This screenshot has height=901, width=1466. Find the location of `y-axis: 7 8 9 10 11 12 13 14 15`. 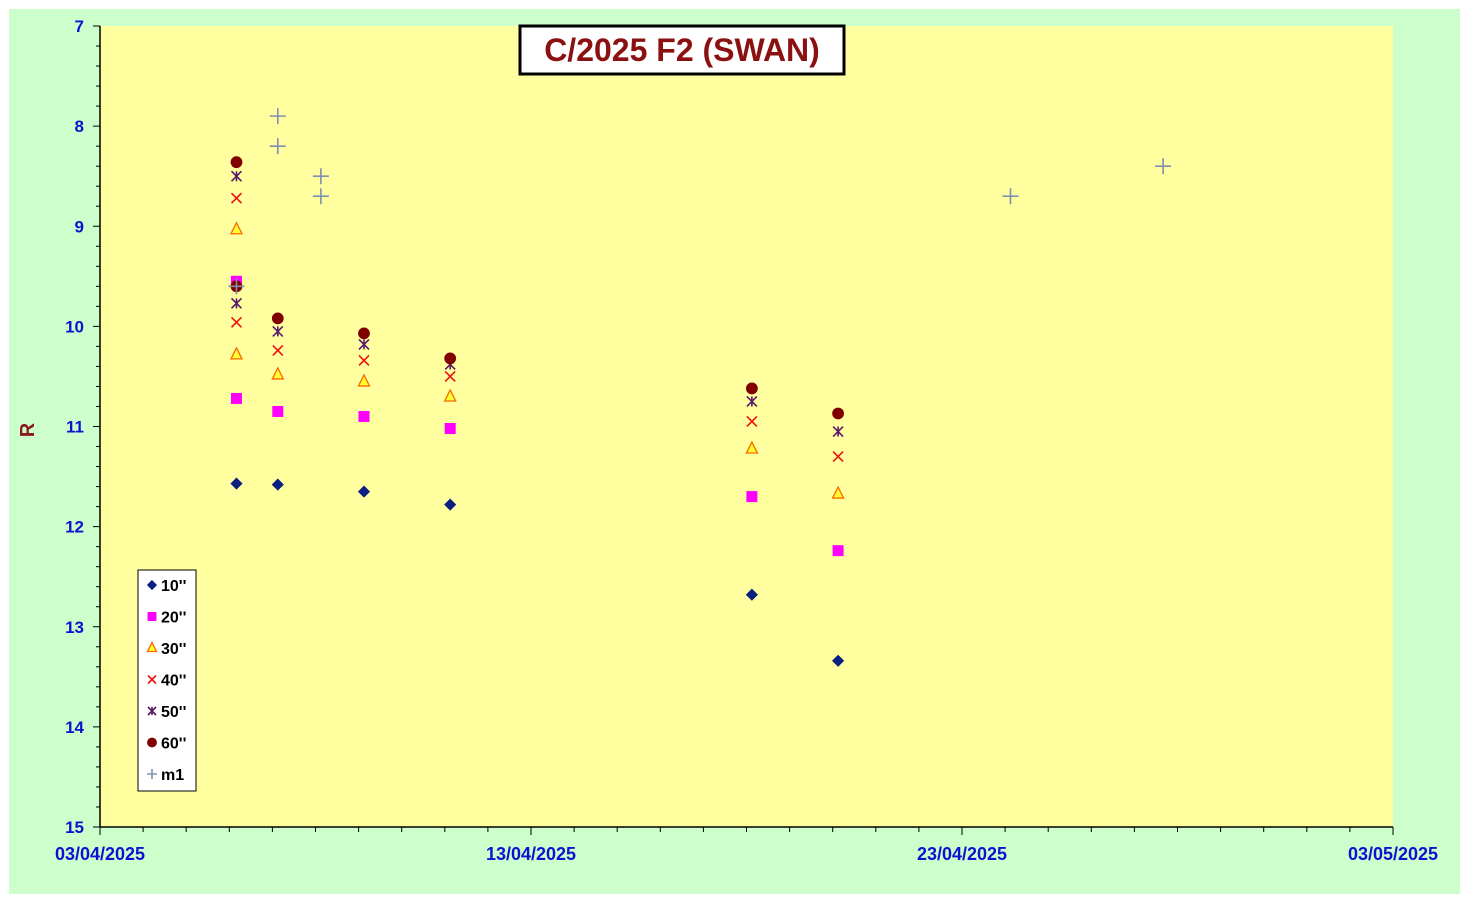

y-axis: 7 8 9 10 11 12 13 14 15 is located at coordinates (83, 427).